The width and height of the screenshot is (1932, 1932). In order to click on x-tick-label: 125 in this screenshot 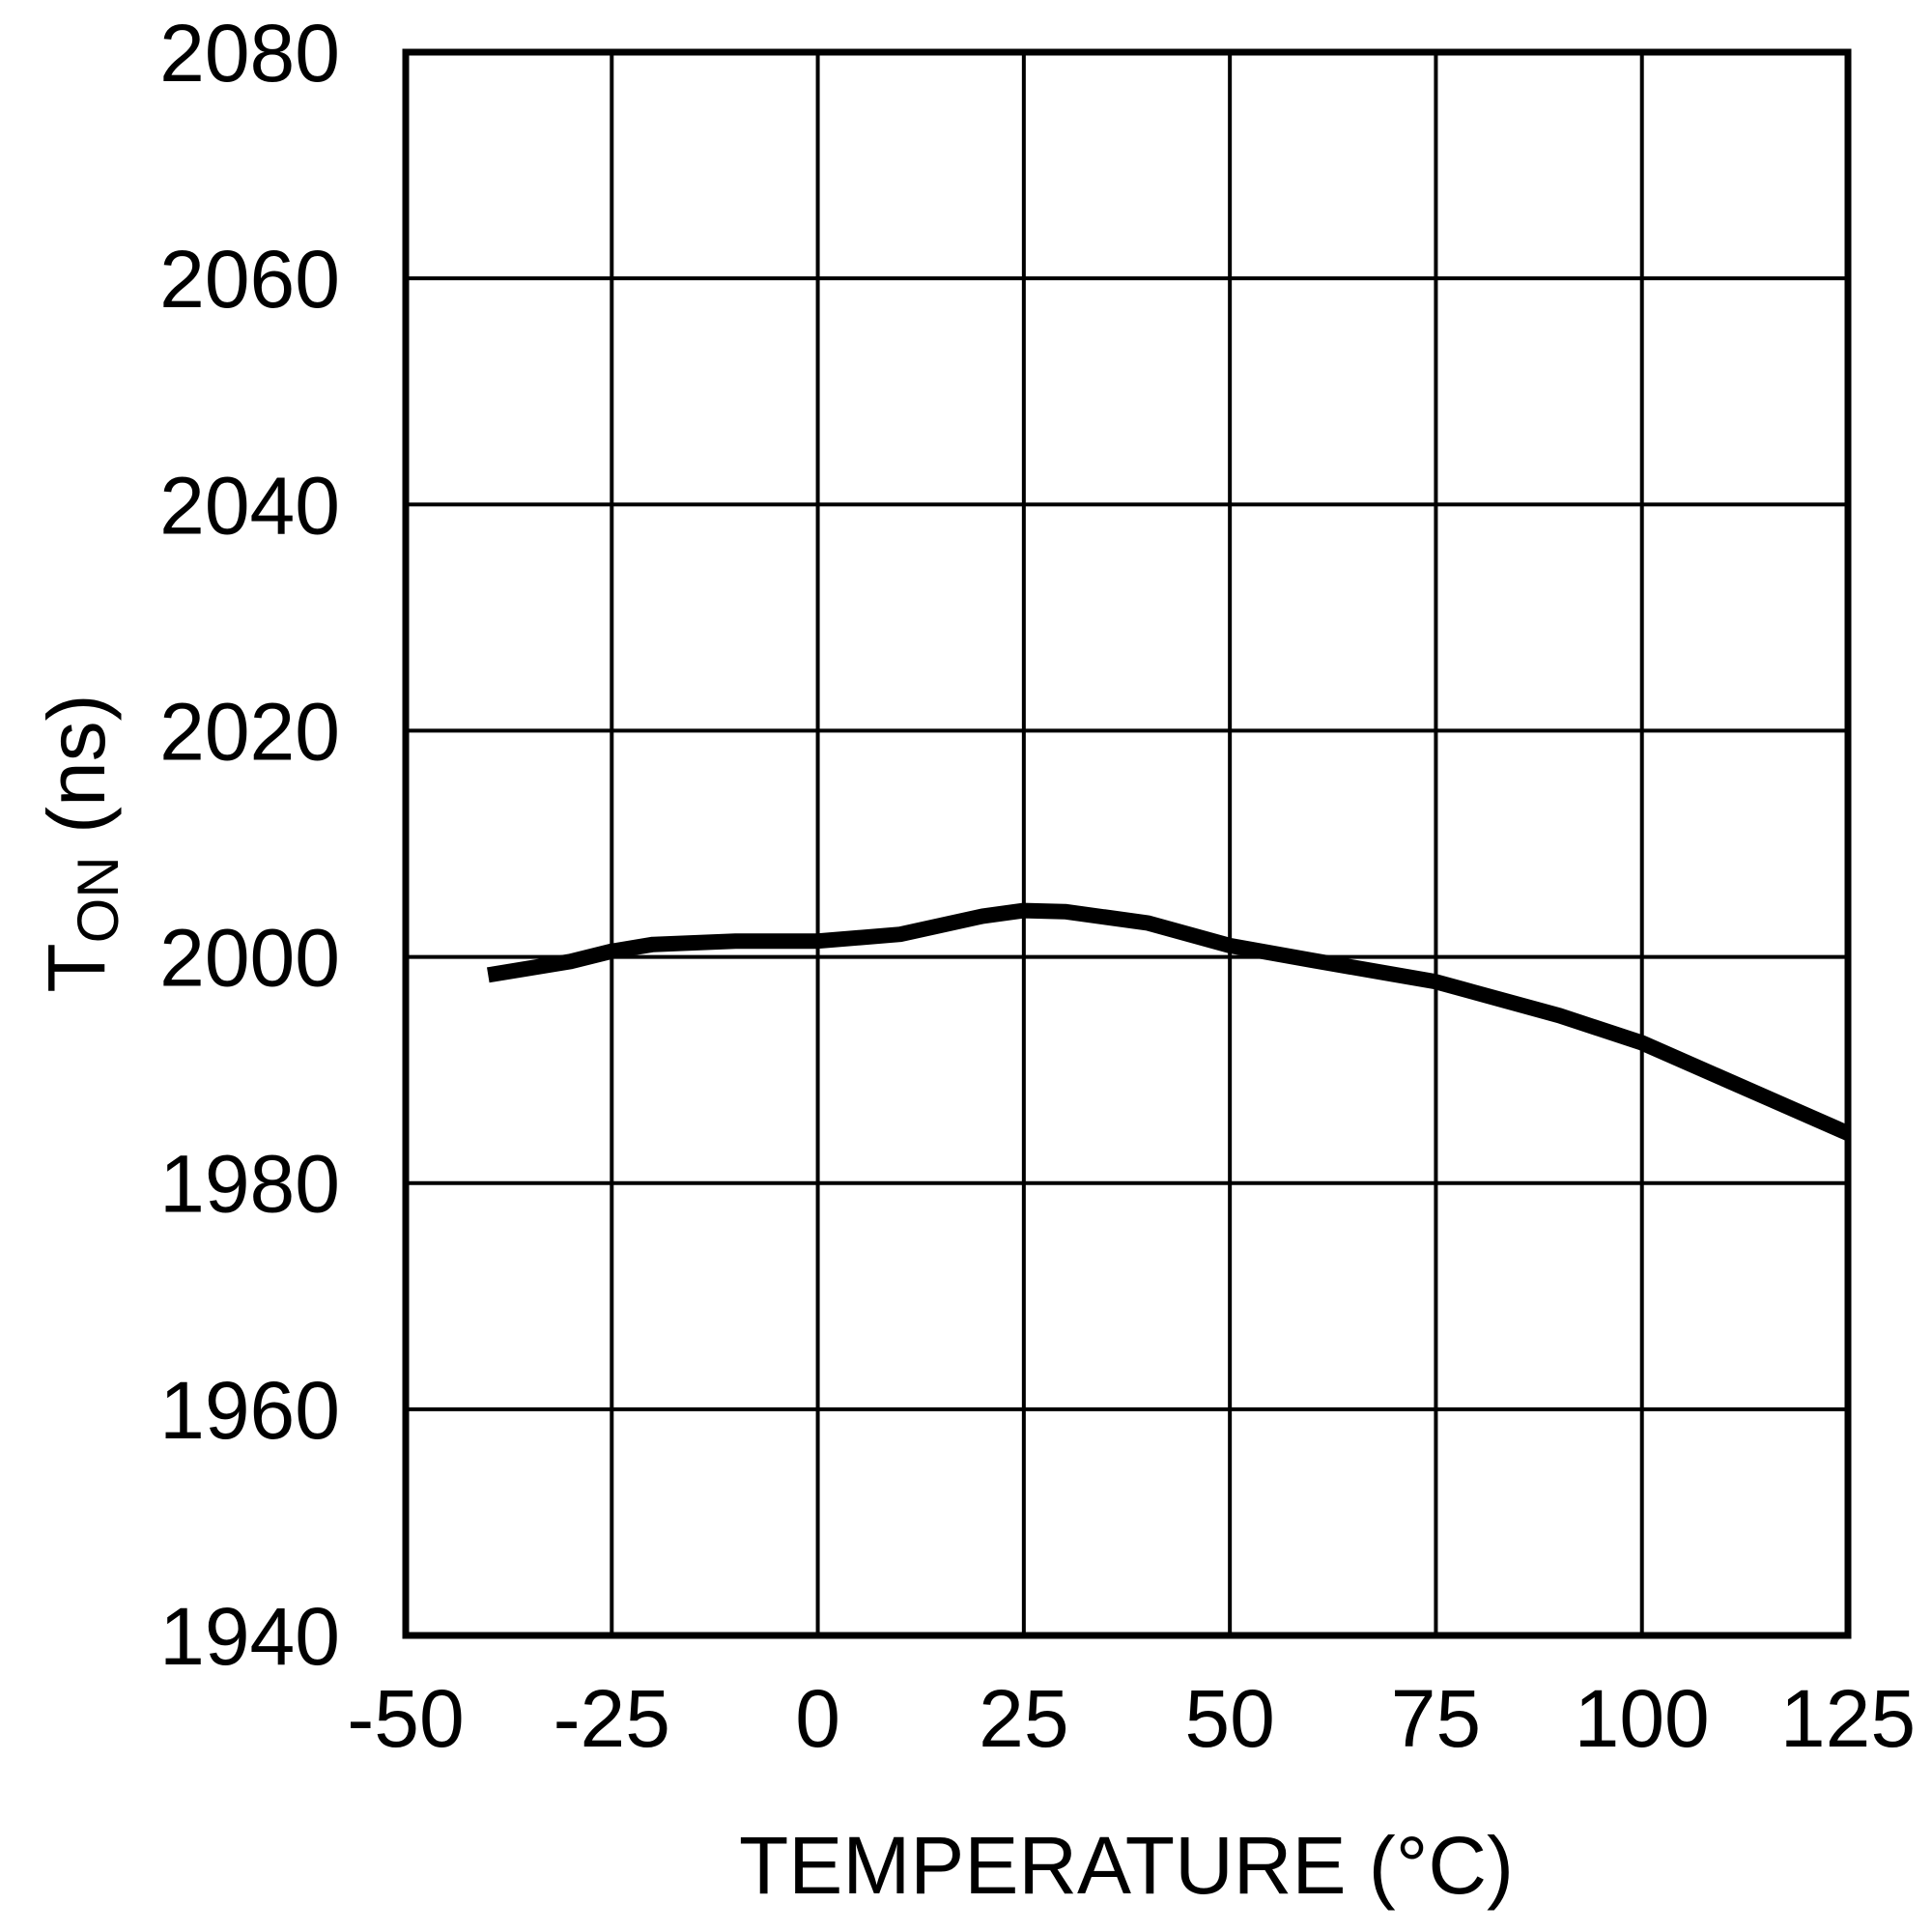, I will do `click(1848, 1718)`.